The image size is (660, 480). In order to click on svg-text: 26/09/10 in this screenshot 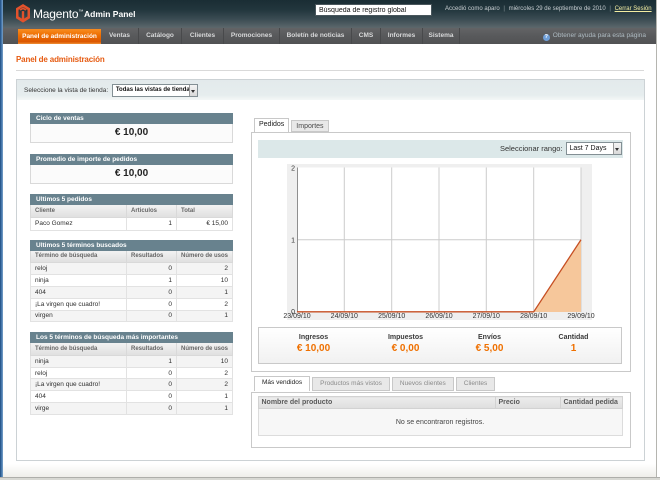, I will do `click(438, 316)`.